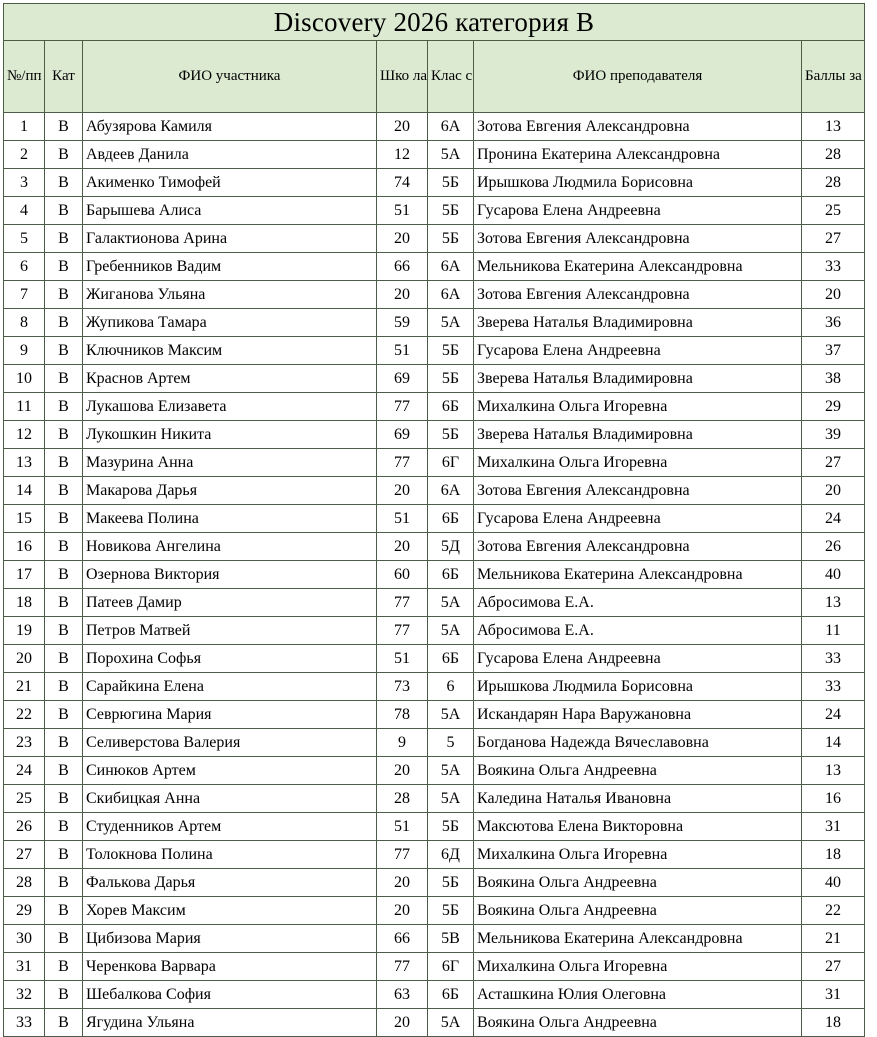 The image size is (877, 1037). What do you see at coordinates (229, 294) in the screenshot?
I see `cell-participant-name: Жиганова Ульяна` at bounding box center [229, 294].